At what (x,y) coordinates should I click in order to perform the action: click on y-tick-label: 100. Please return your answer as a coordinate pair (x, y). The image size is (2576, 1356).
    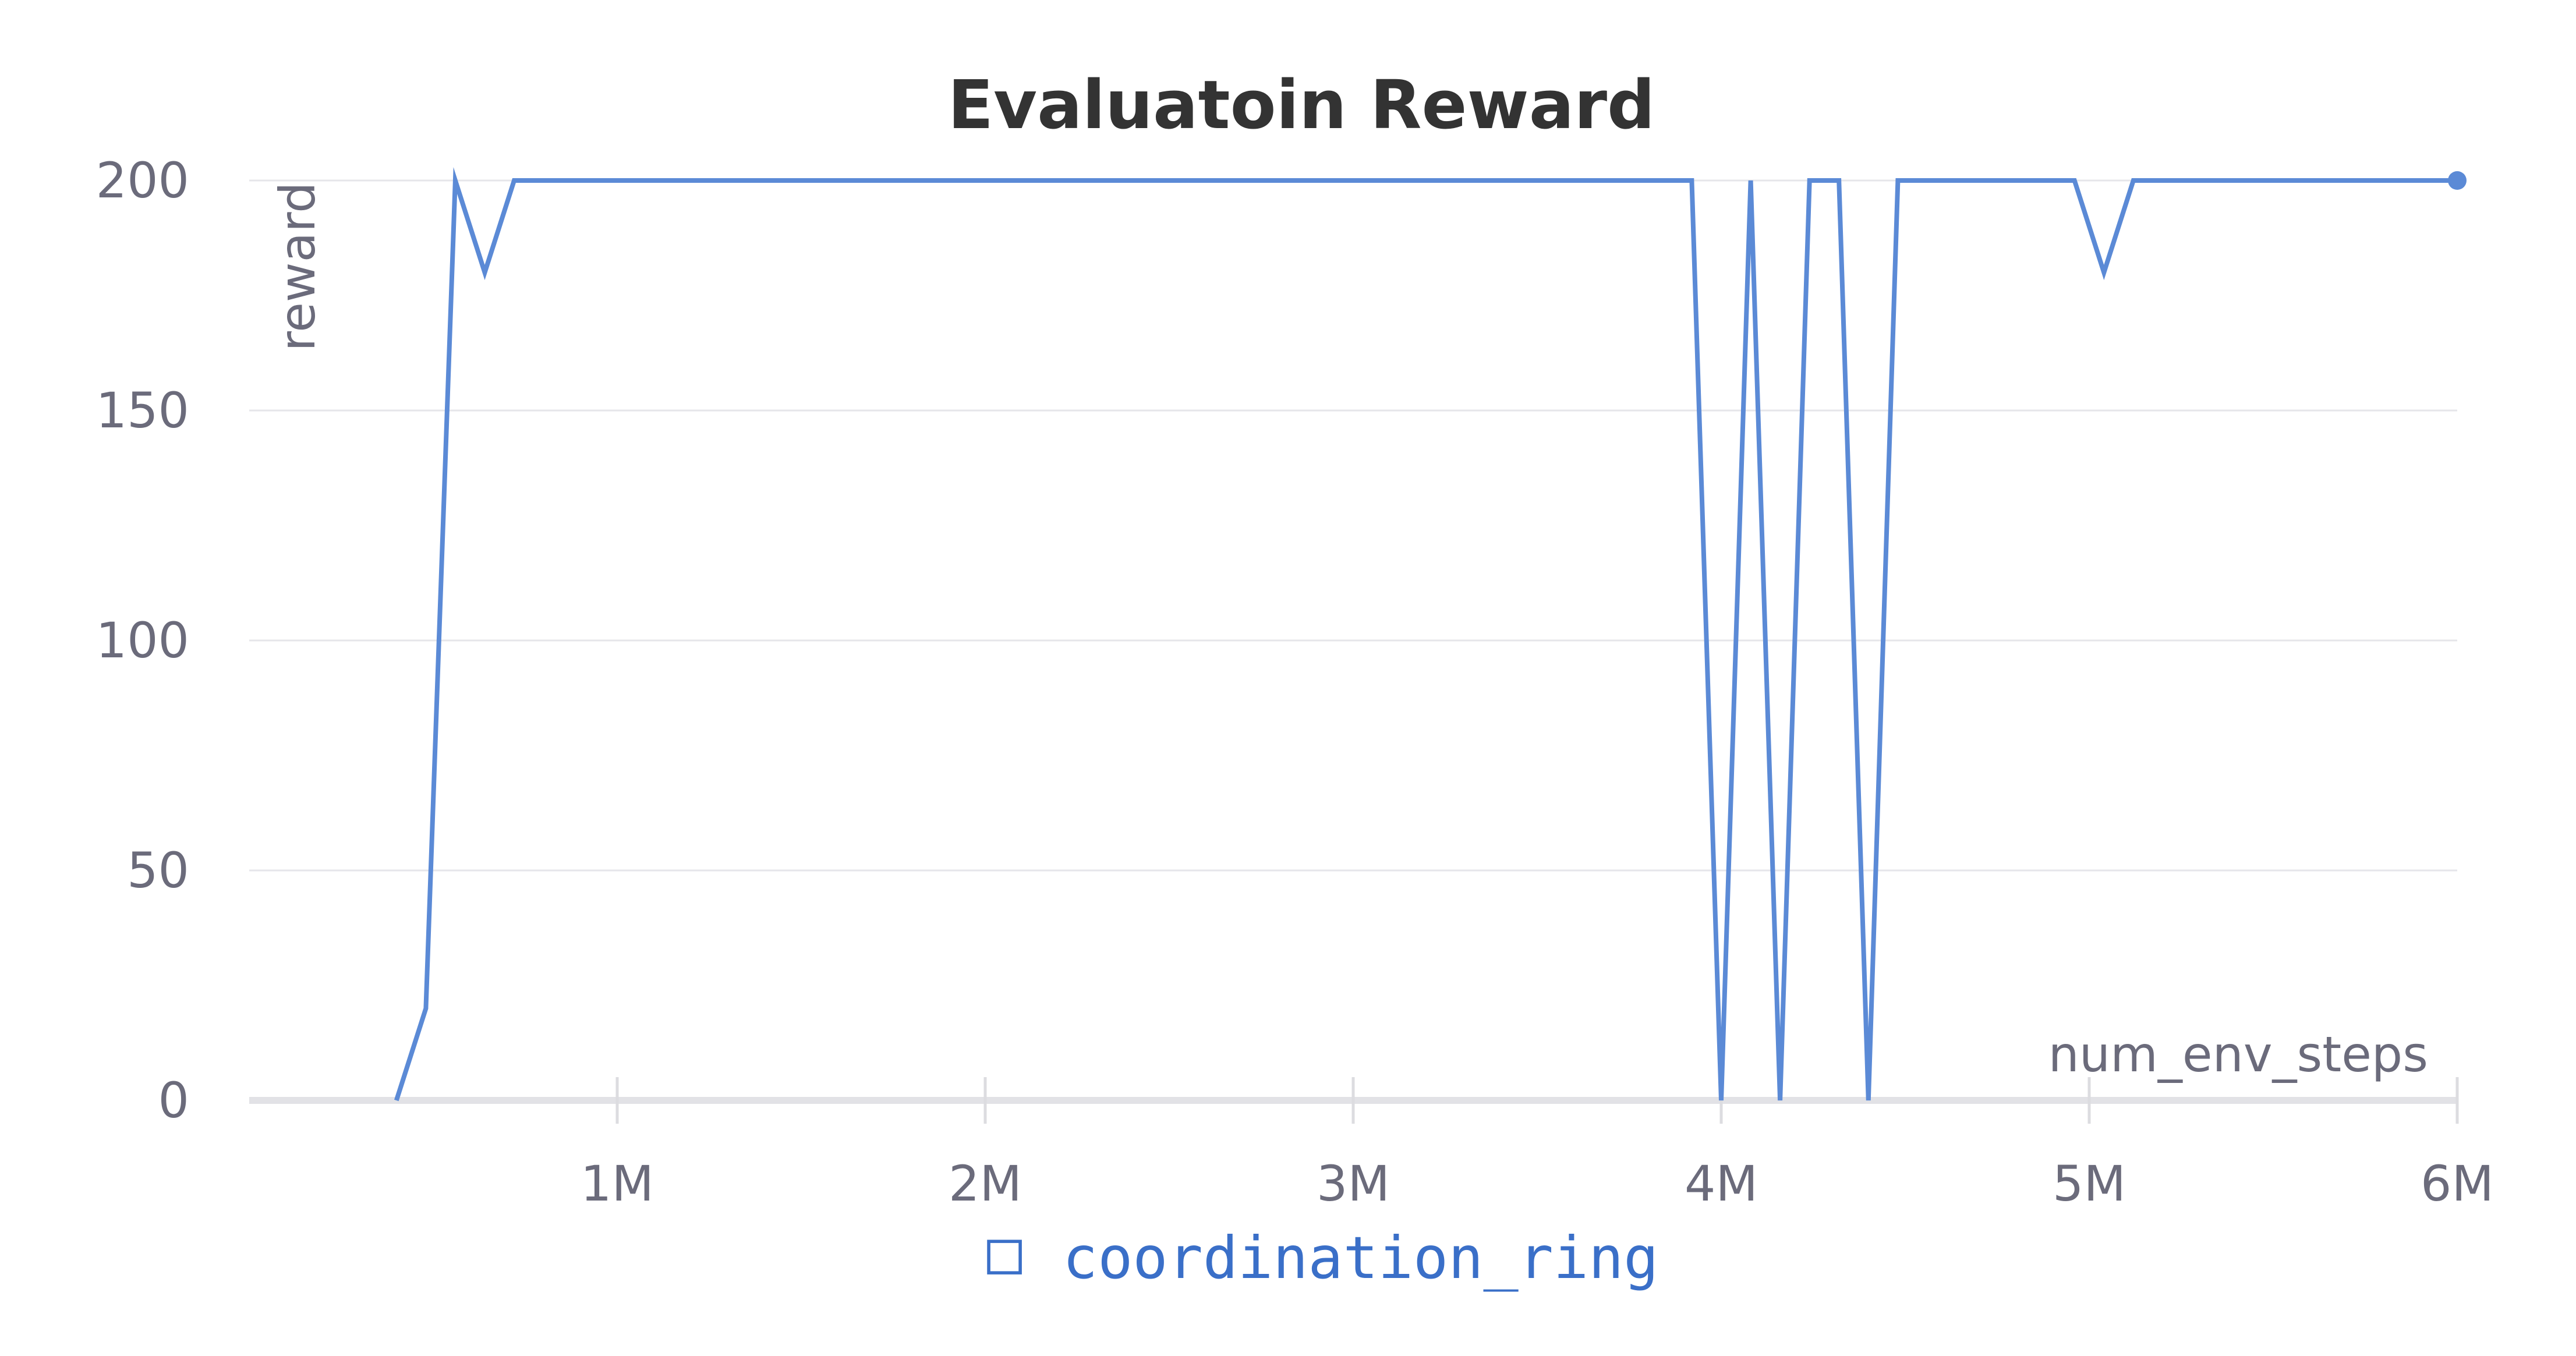
    Looking at the image, I should click on (142, 640).